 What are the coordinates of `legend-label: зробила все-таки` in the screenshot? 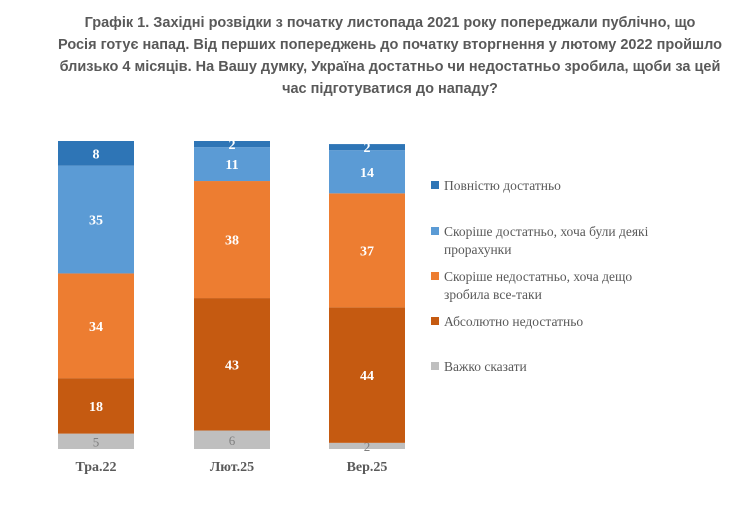 It's located at (493, 294).